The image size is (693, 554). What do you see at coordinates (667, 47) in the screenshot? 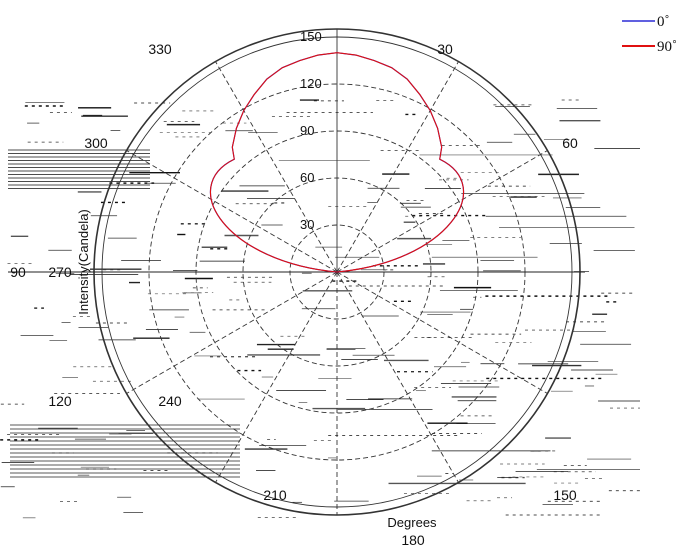
I see `legend-label-1: 90˚` at bounding box center [667, 47].